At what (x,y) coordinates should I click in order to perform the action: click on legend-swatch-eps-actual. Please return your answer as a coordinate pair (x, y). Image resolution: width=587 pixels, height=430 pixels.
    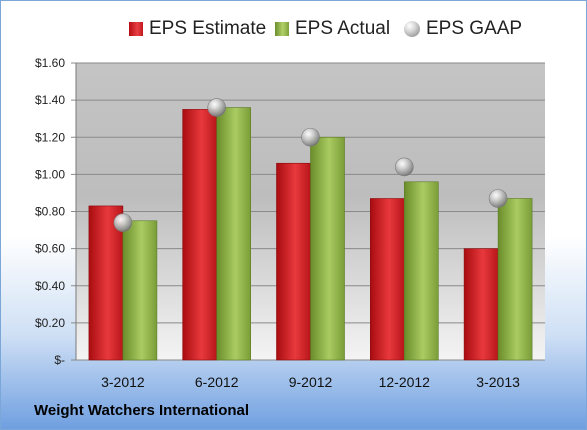
    Looking at the image, I should click on (282, 29).